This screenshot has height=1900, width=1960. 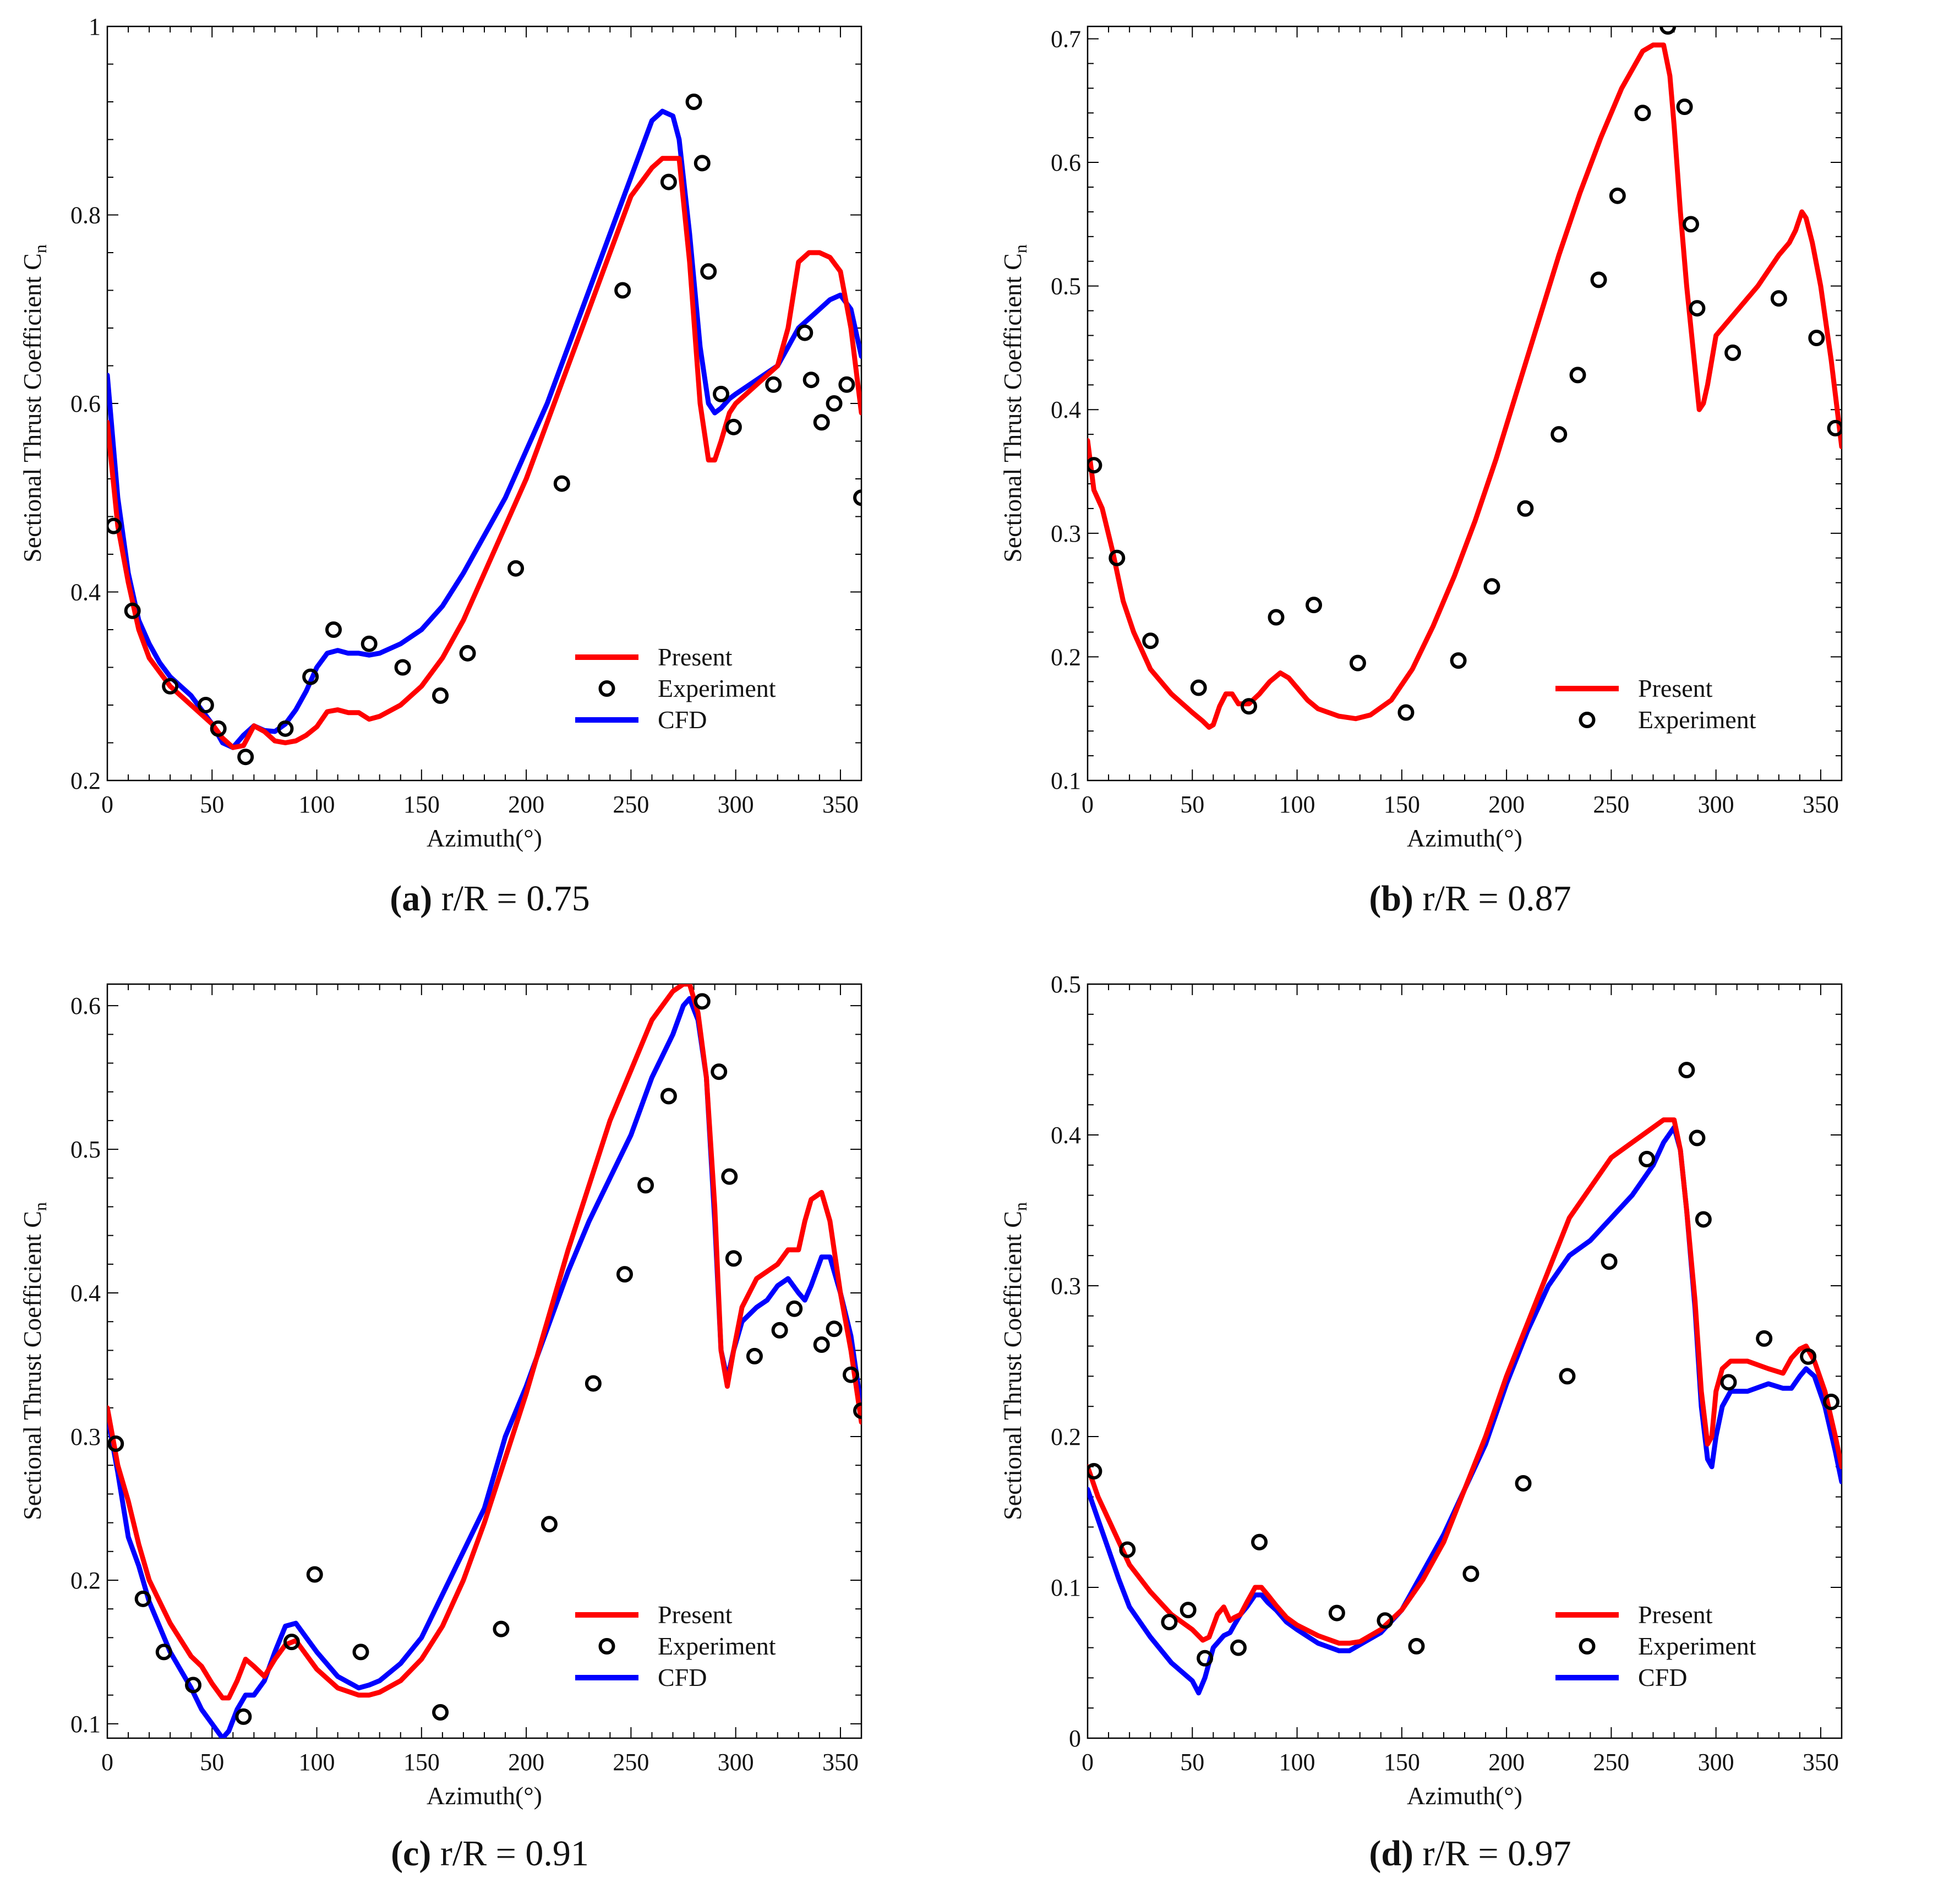 I want to click on caption-d-letter: (d), so click(x=1392, y=1853).